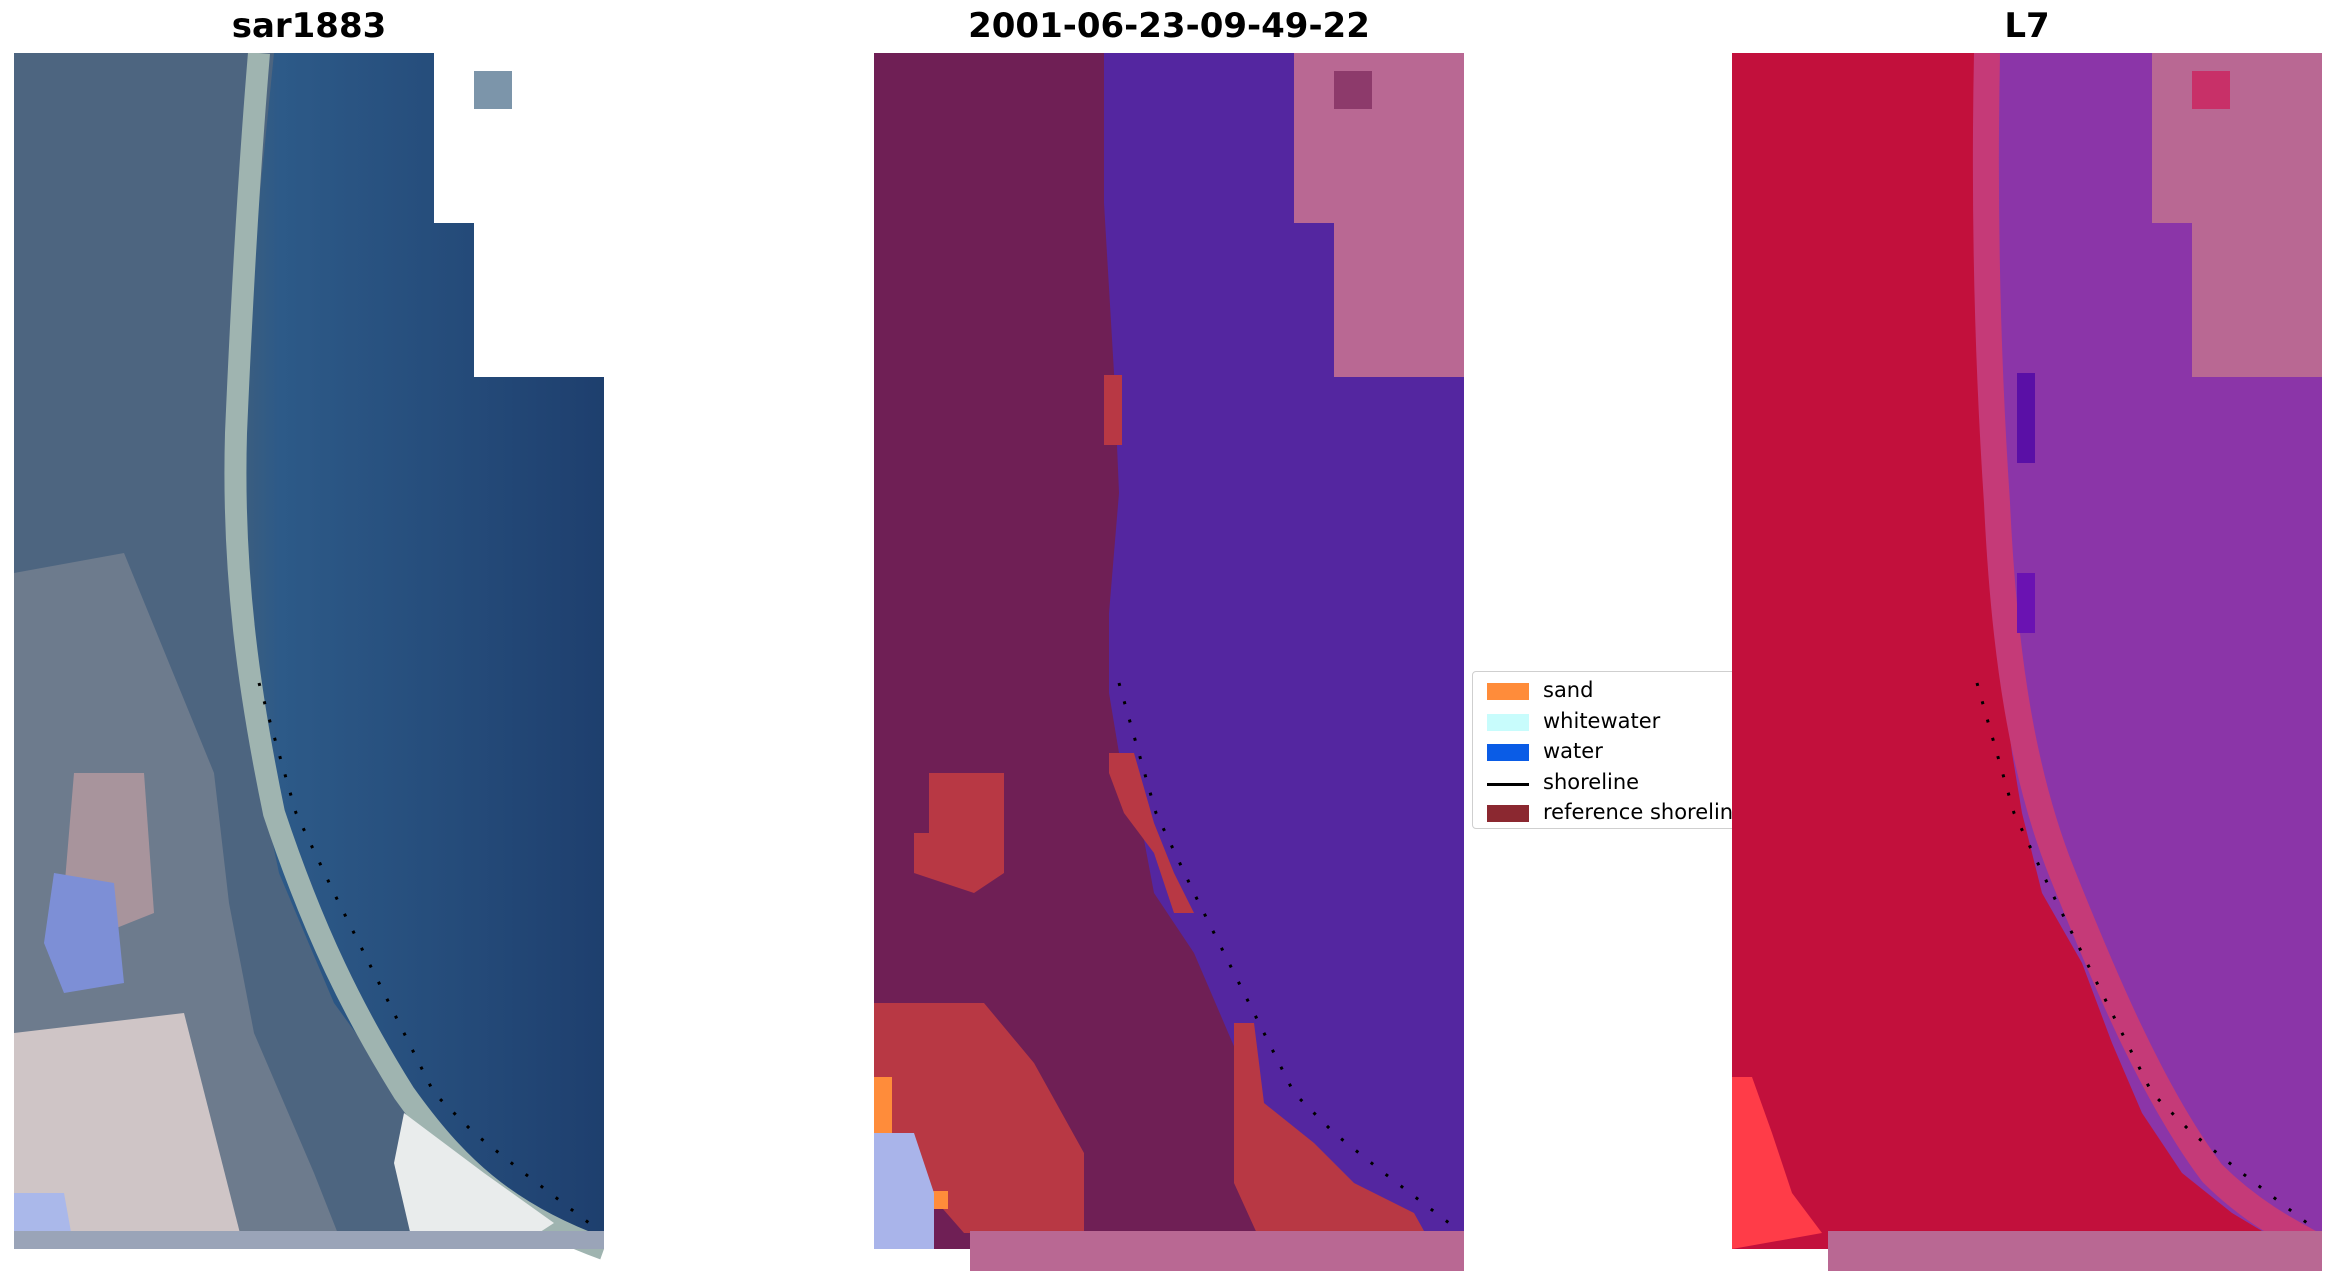  Describe the element at coordinates (474, 1181) in the screenshot. I see `rgb-whitewater` at that location.